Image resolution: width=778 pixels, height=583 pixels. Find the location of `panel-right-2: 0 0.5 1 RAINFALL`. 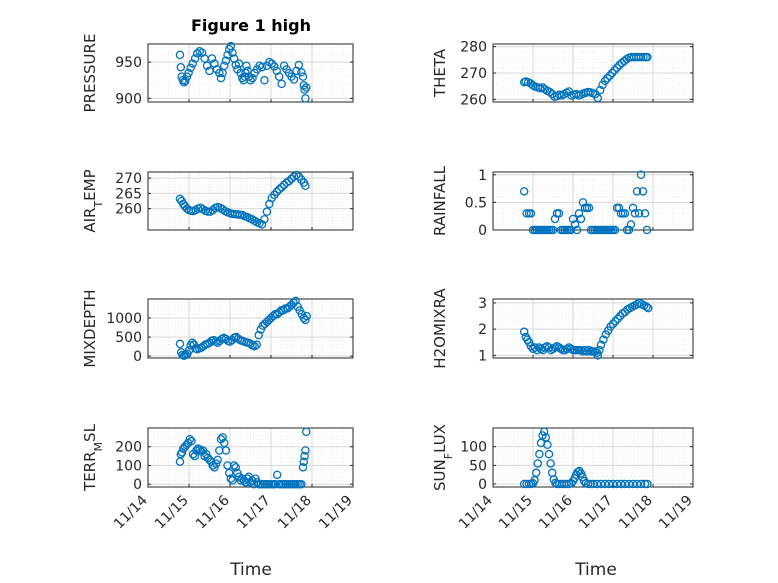

panel-right-2: 0 0.5 1 RAINFALL is located at coordinates (562, 202).